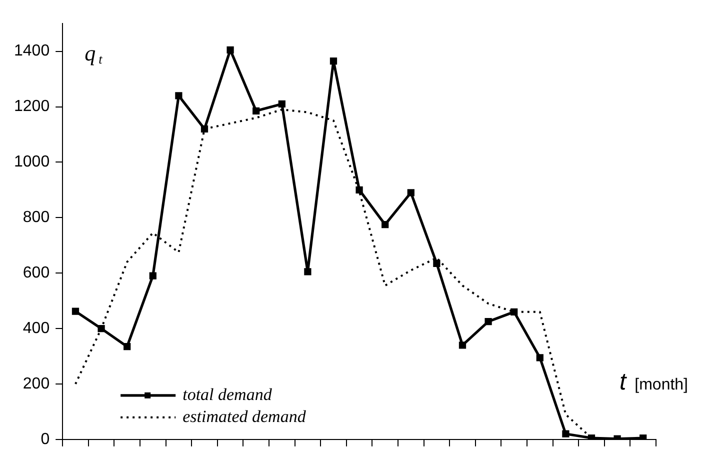 This screenshot has width=704, height=463. I want to click on legend-label: total demand, so click(227, 394).